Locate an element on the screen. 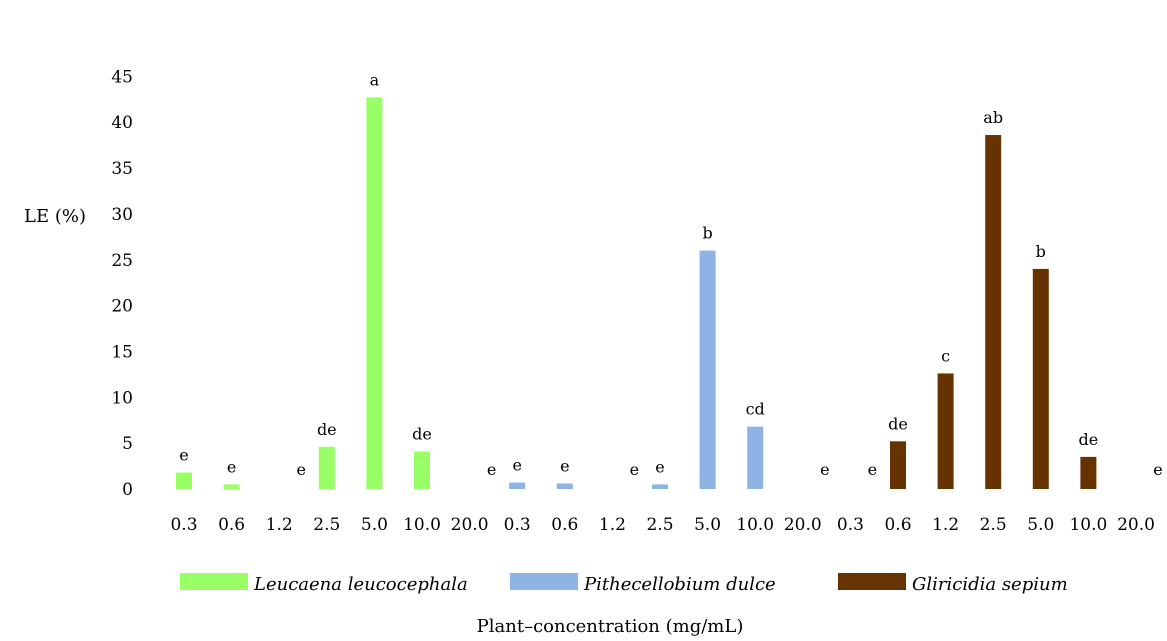  y-tick-label: 10 is located at coordinates (122, 398).